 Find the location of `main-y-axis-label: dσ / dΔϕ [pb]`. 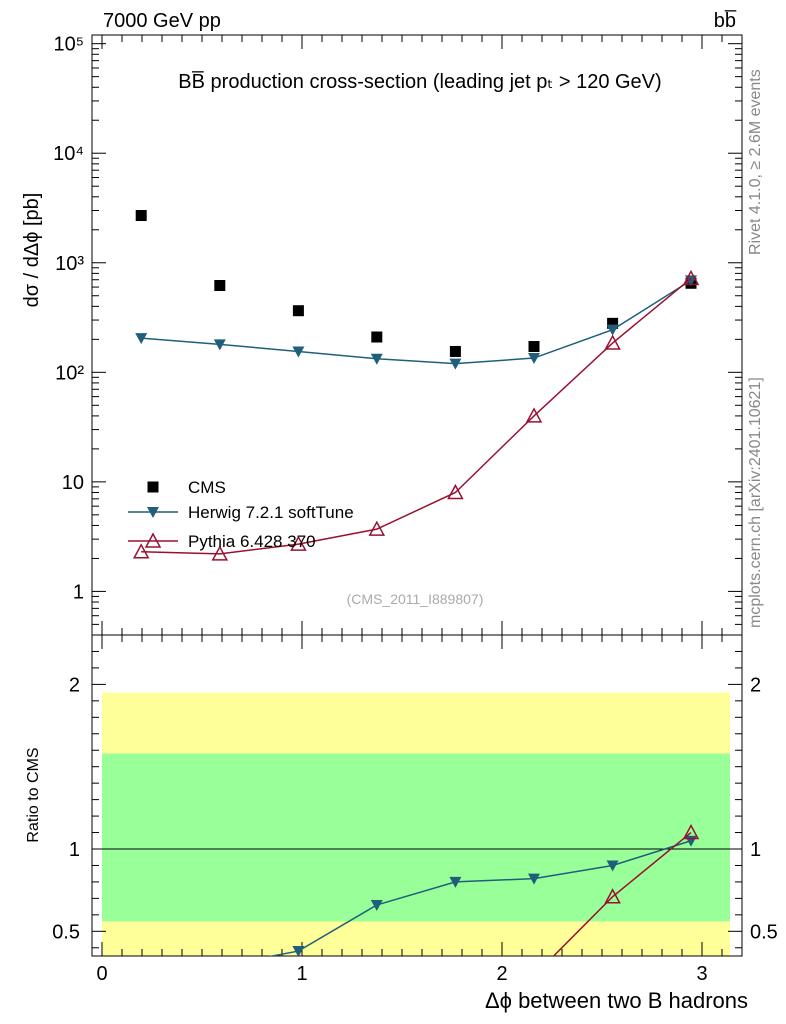

main-y-axis-label: dσ / dΔϕ [pb] is located at coordinates (32, 250).